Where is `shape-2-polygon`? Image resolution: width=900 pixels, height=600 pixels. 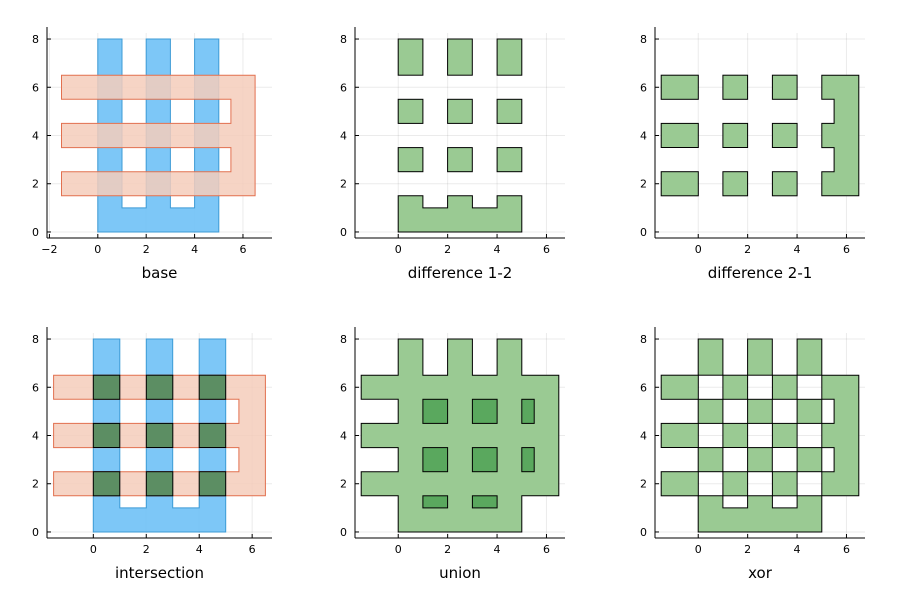 shape-2-polygon is located at coordinates (158, 135).